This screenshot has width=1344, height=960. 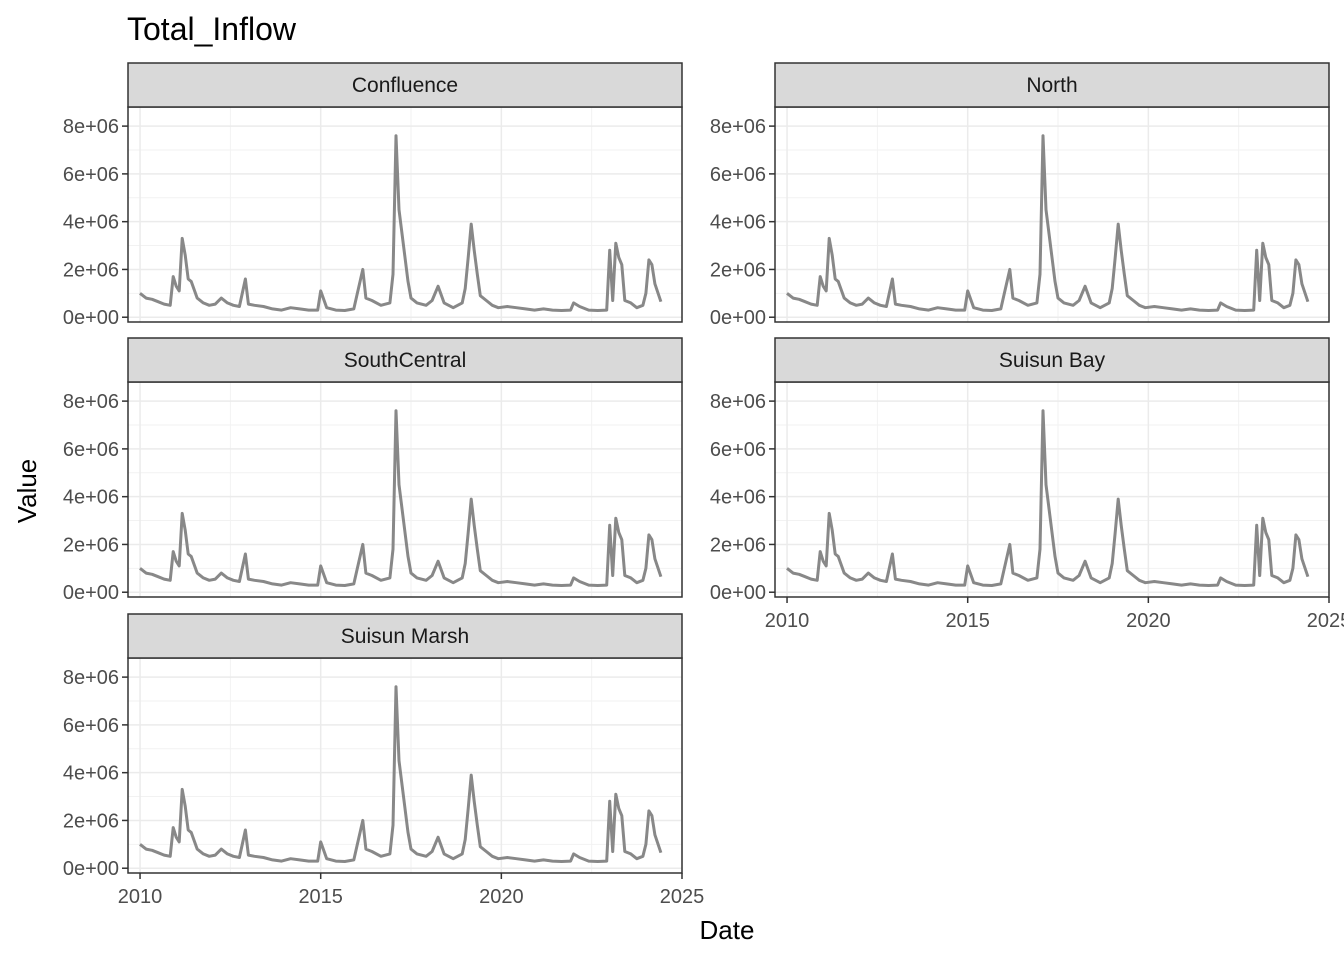 What do you see at coordinates (401, 774) in the screenshot?
I see `series-line-suisun-marsh` at bounding box center [401, 774].